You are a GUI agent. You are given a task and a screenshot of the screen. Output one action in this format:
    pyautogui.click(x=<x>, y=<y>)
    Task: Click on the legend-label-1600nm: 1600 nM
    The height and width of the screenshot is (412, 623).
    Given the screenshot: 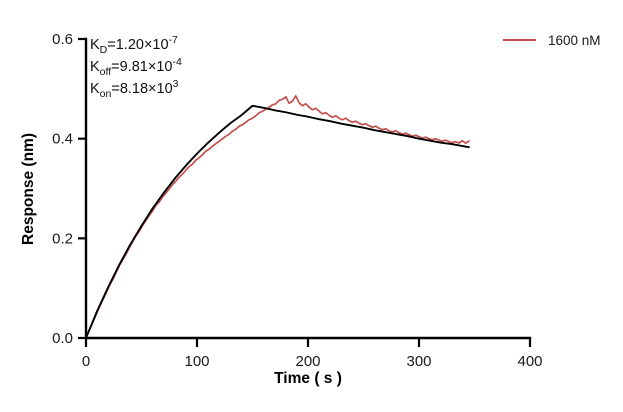 What is the action you would take?
    pyautogui.click(x=574, y=40)
    